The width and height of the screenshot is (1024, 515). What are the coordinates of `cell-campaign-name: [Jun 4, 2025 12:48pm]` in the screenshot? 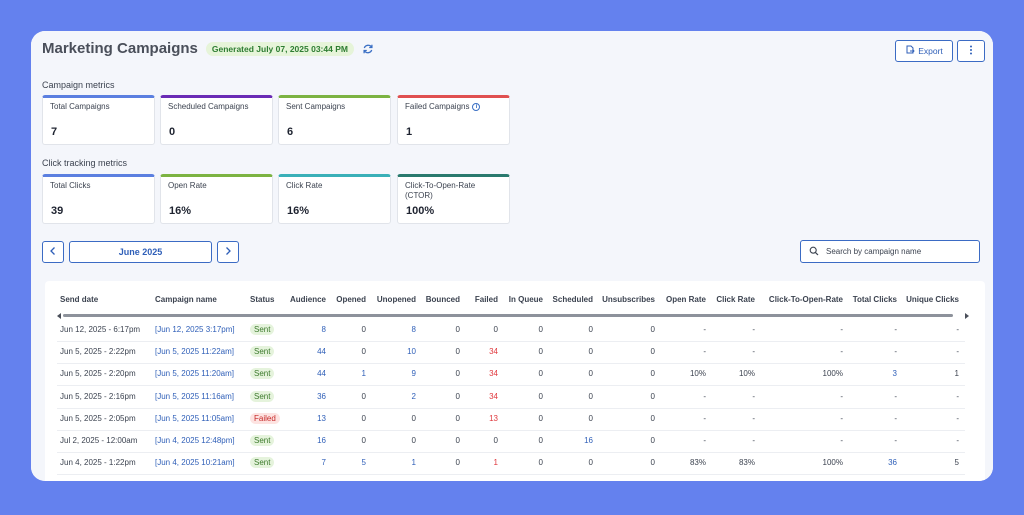 It's located at (195, 440).